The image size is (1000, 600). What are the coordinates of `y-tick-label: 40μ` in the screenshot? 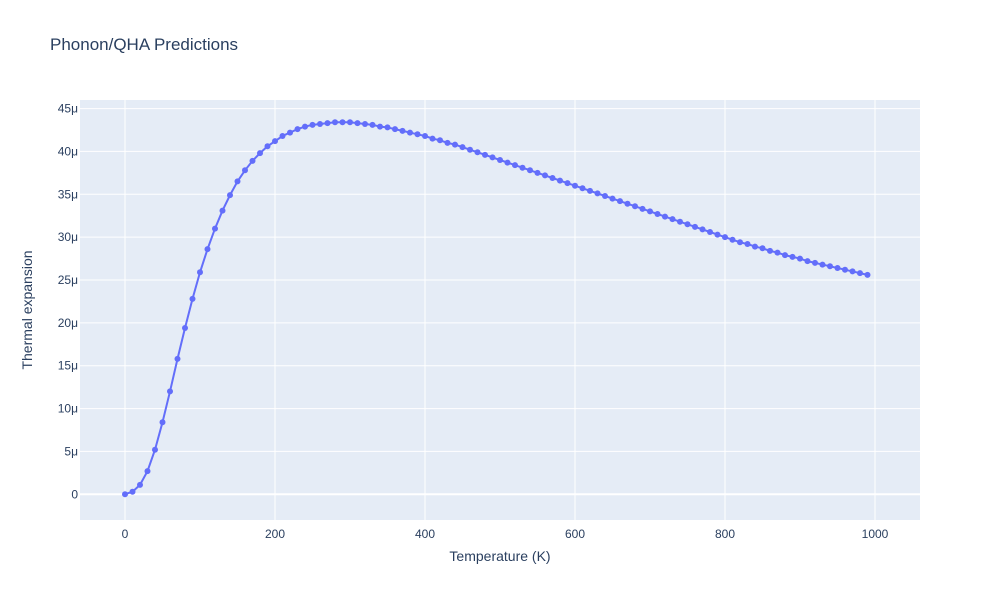 It's located at (68, 151).